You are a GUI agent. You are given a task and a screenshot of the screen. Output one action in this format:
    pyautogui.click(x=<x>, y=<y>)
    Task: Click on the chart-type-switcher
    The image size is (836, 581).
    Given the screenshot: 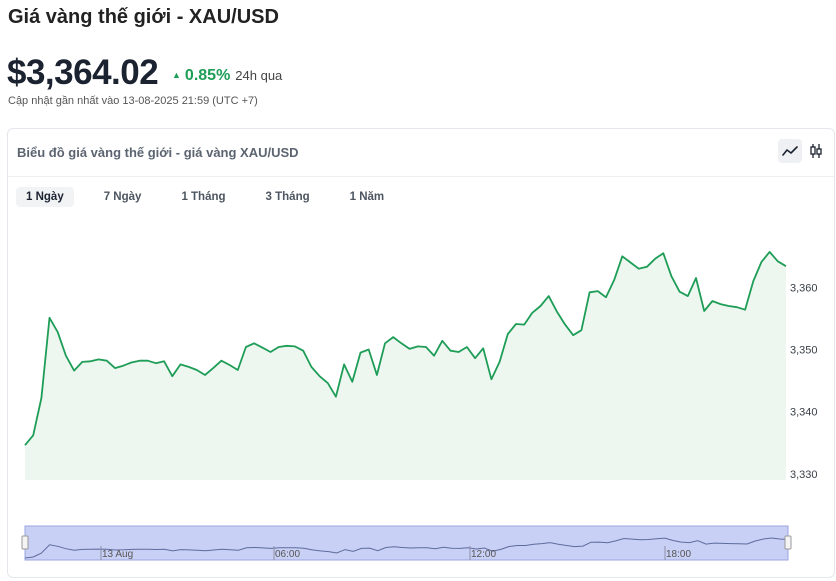 What is the action you would take?
    pyautogui.click(x=803, y=151)
    